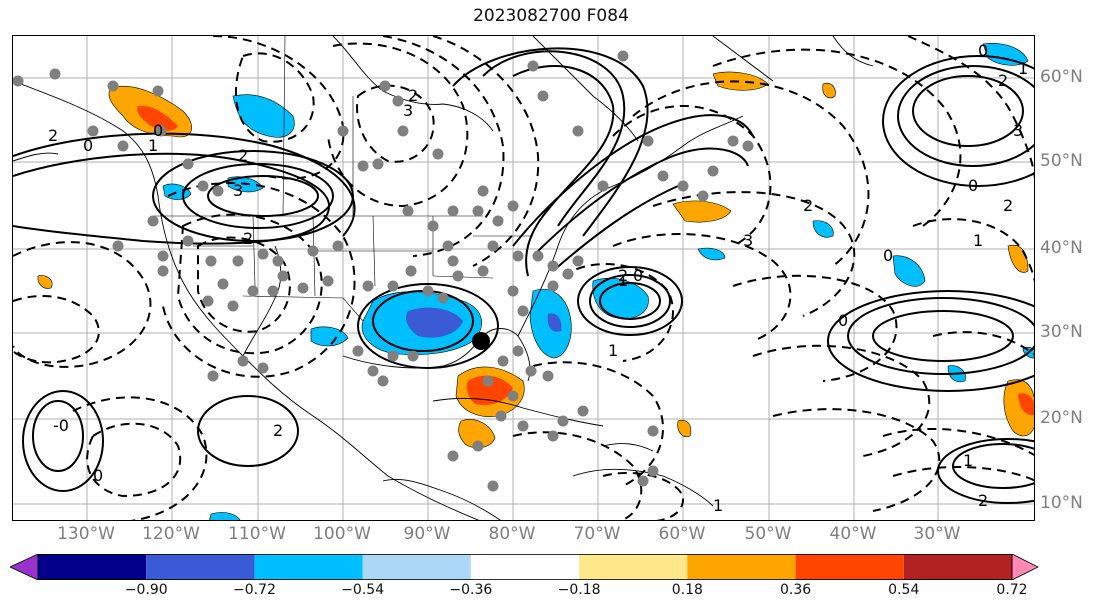 The height and width of the screenshot is (613, 1102). Describe the element at coordinates (61, 425) in the screenshot. I see `contour-label: -0` at that location.